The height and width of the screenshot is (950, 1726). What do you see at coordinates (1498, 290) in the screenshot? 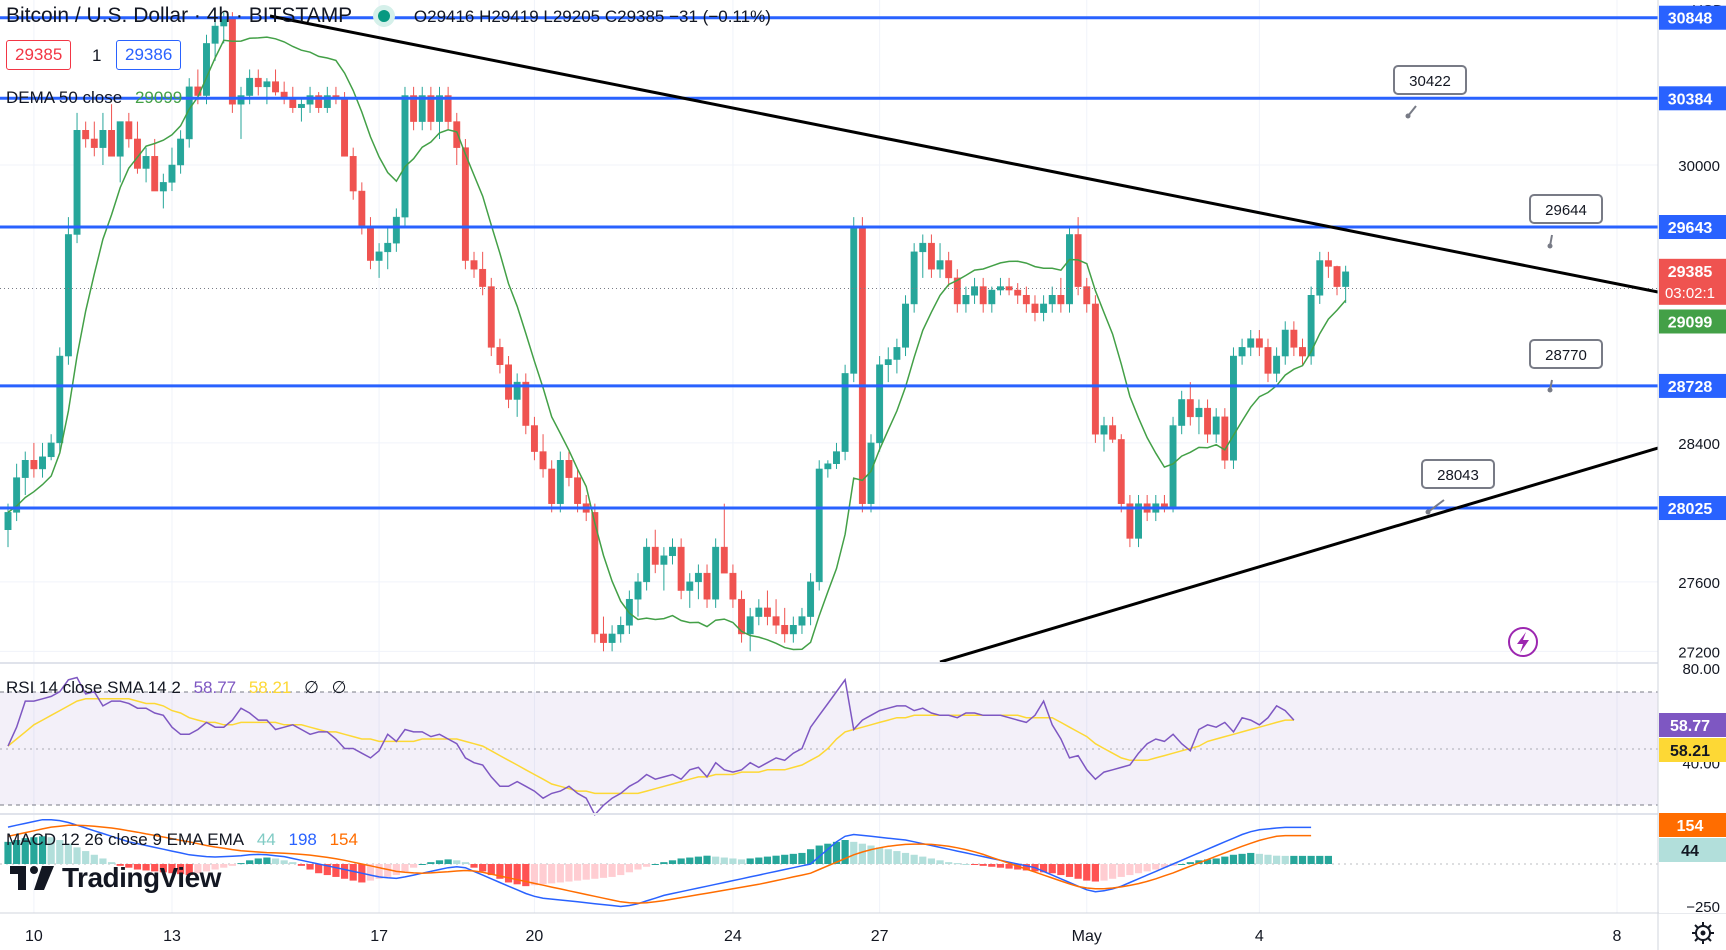
I see `callouts: 30422 29644 28770 28043` at bounding box center [1498, 290].